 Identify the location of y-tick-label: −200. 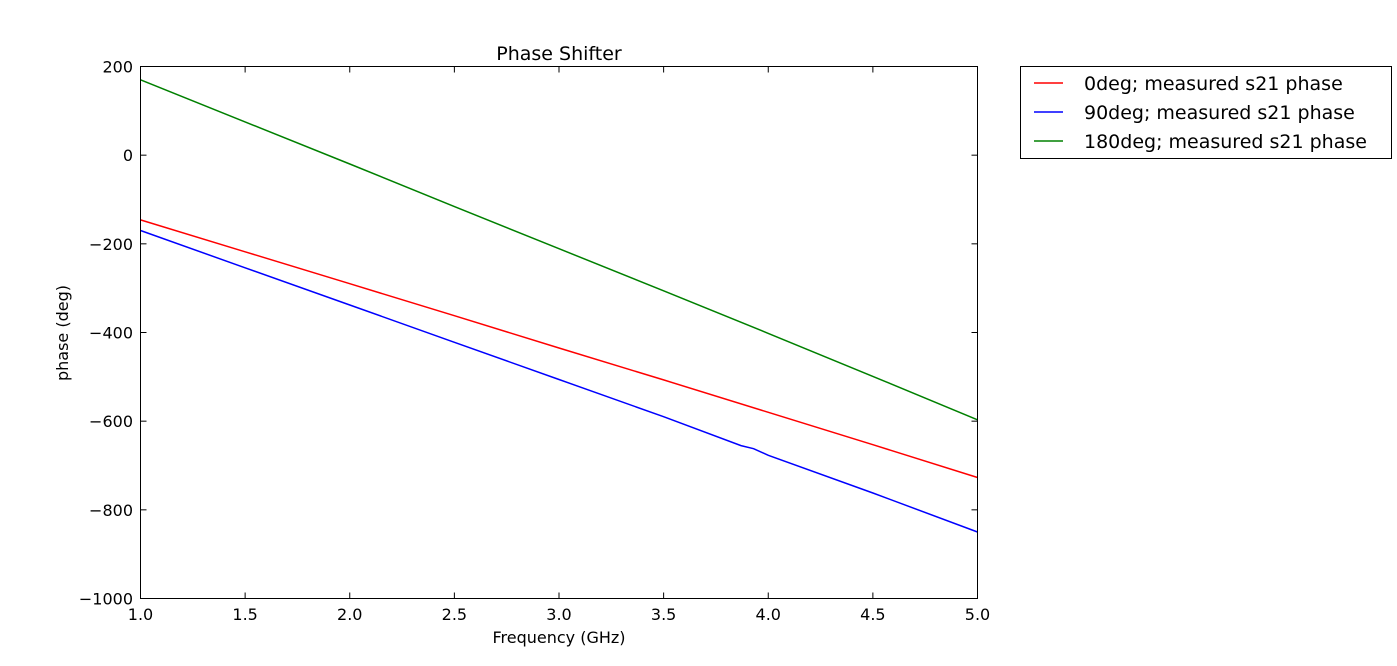
(111, 244).